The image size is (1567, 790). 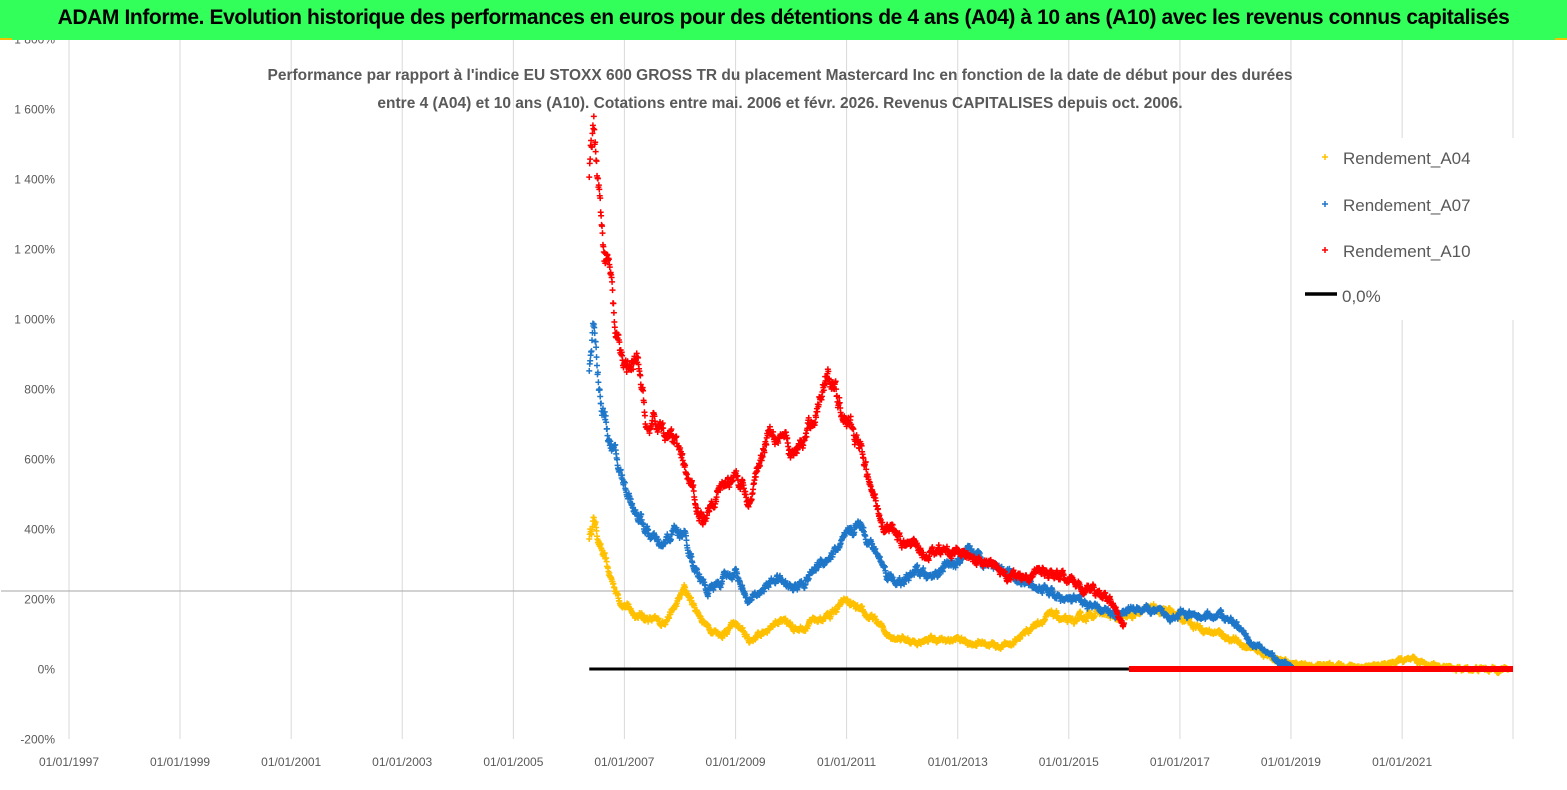 I want to click on y-tick-label: 0%, so click(x=47, y=670).